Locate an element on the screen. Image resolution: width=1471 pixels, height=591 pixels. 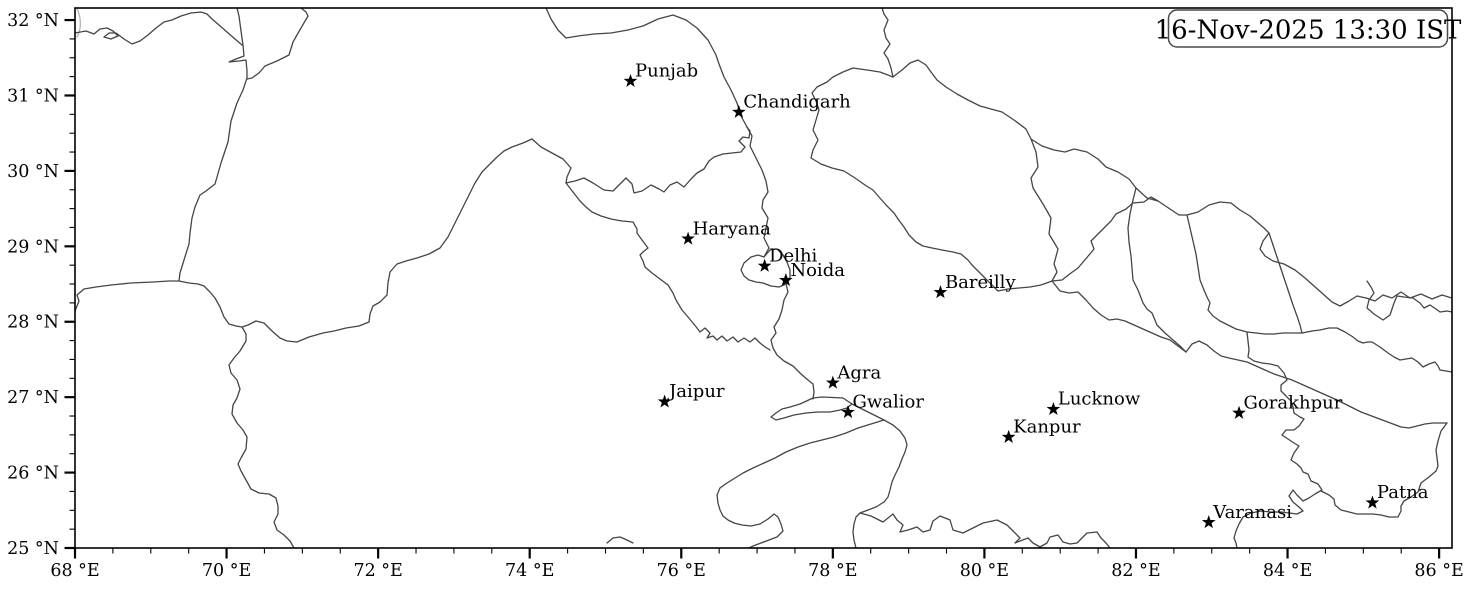
city-label: Chandigarh is located at coordinates (797, 102).